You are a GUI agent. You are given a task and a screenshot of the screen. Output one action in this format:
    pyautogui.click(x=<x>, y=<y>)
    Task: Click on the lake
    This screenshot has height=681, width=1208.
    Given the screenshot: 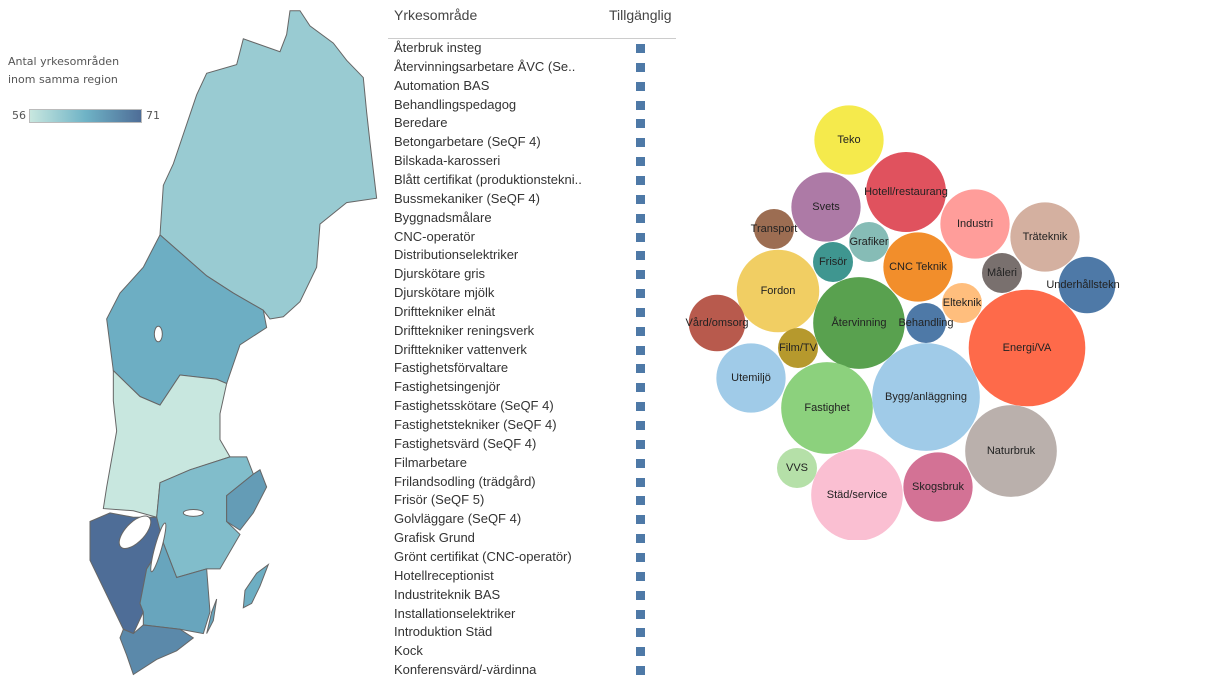 What is the action you would take?
    pyautogui.click(x=158, y=334)
    